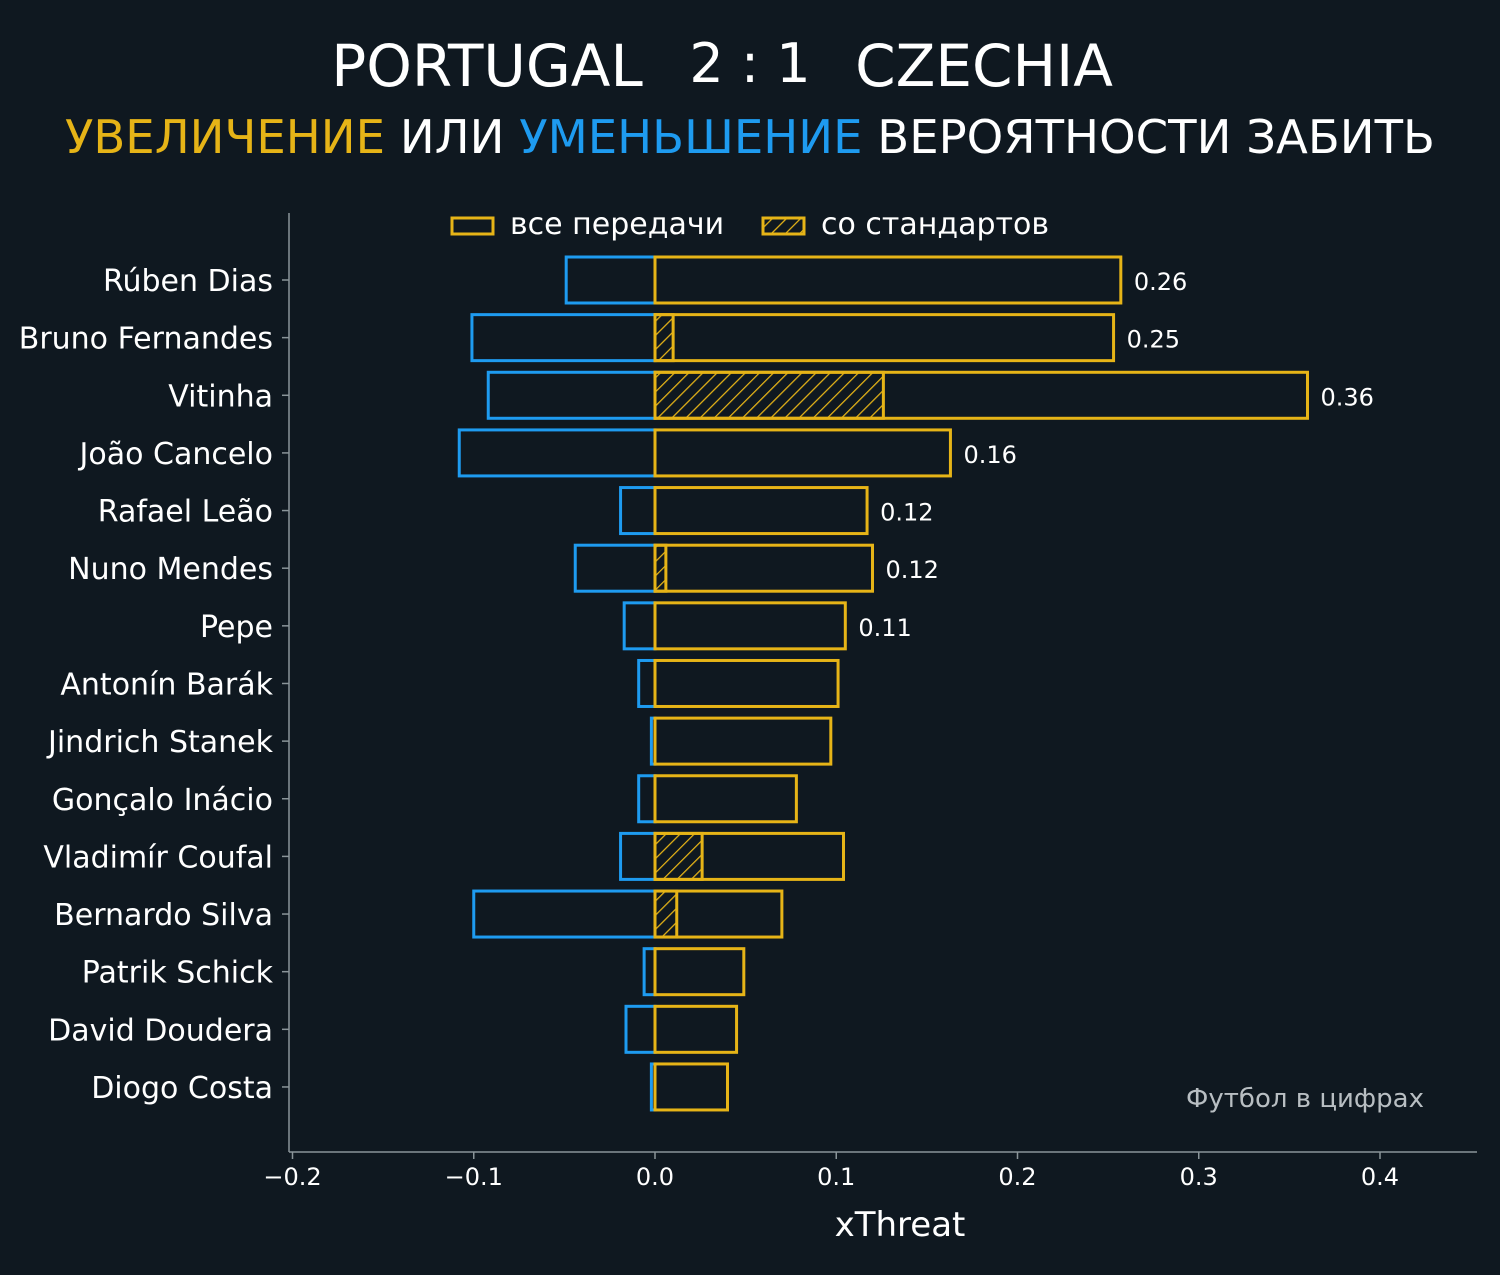  I want to click on y-tick-label: Antonín Barák, so click(166, 684).